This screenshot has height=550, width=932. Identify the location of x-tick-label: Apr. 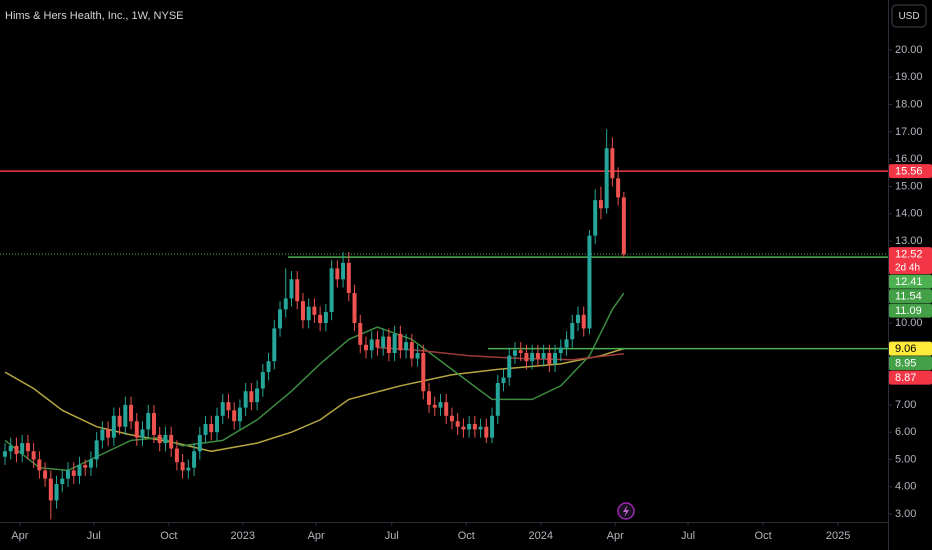
(615, 536).